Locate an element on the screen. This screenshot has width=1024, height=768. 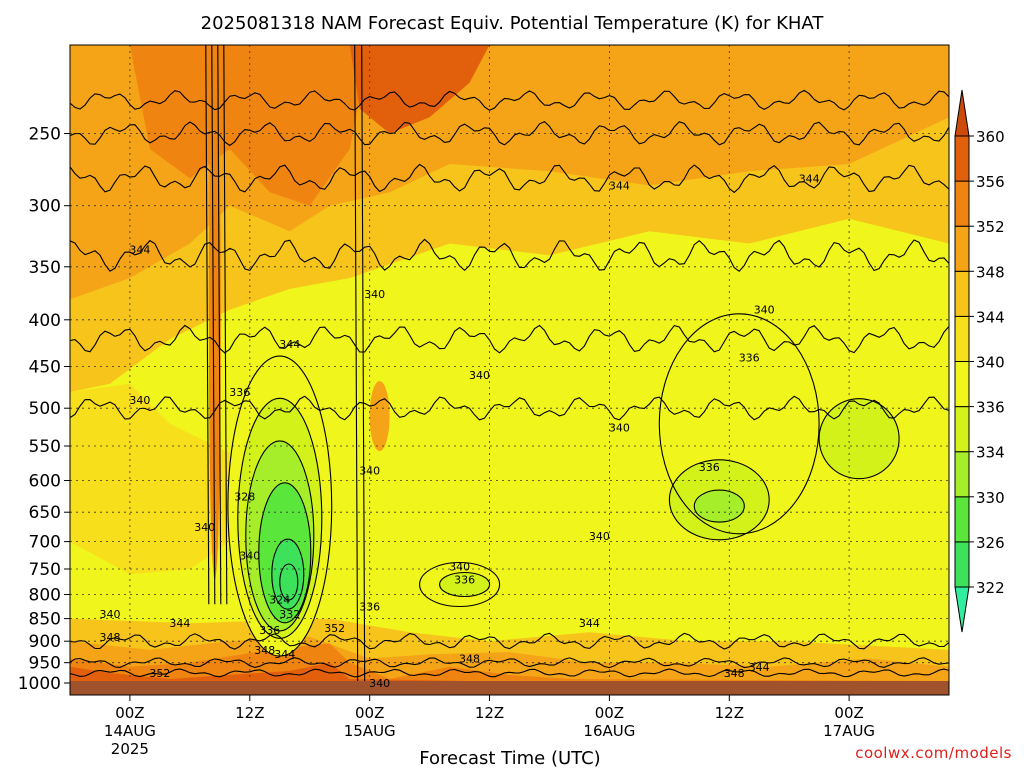
contour-label: 352 is located at coordinates (159, 673).